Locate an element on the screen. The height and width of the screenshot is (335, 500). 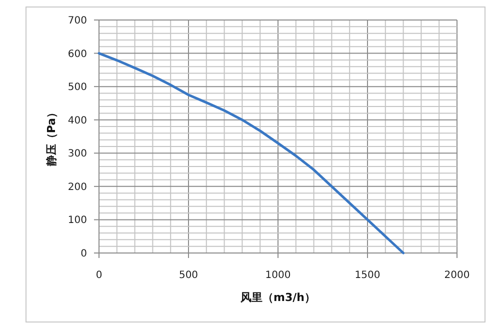
x-tick-label: 0 is located at coordinates (99, 275).